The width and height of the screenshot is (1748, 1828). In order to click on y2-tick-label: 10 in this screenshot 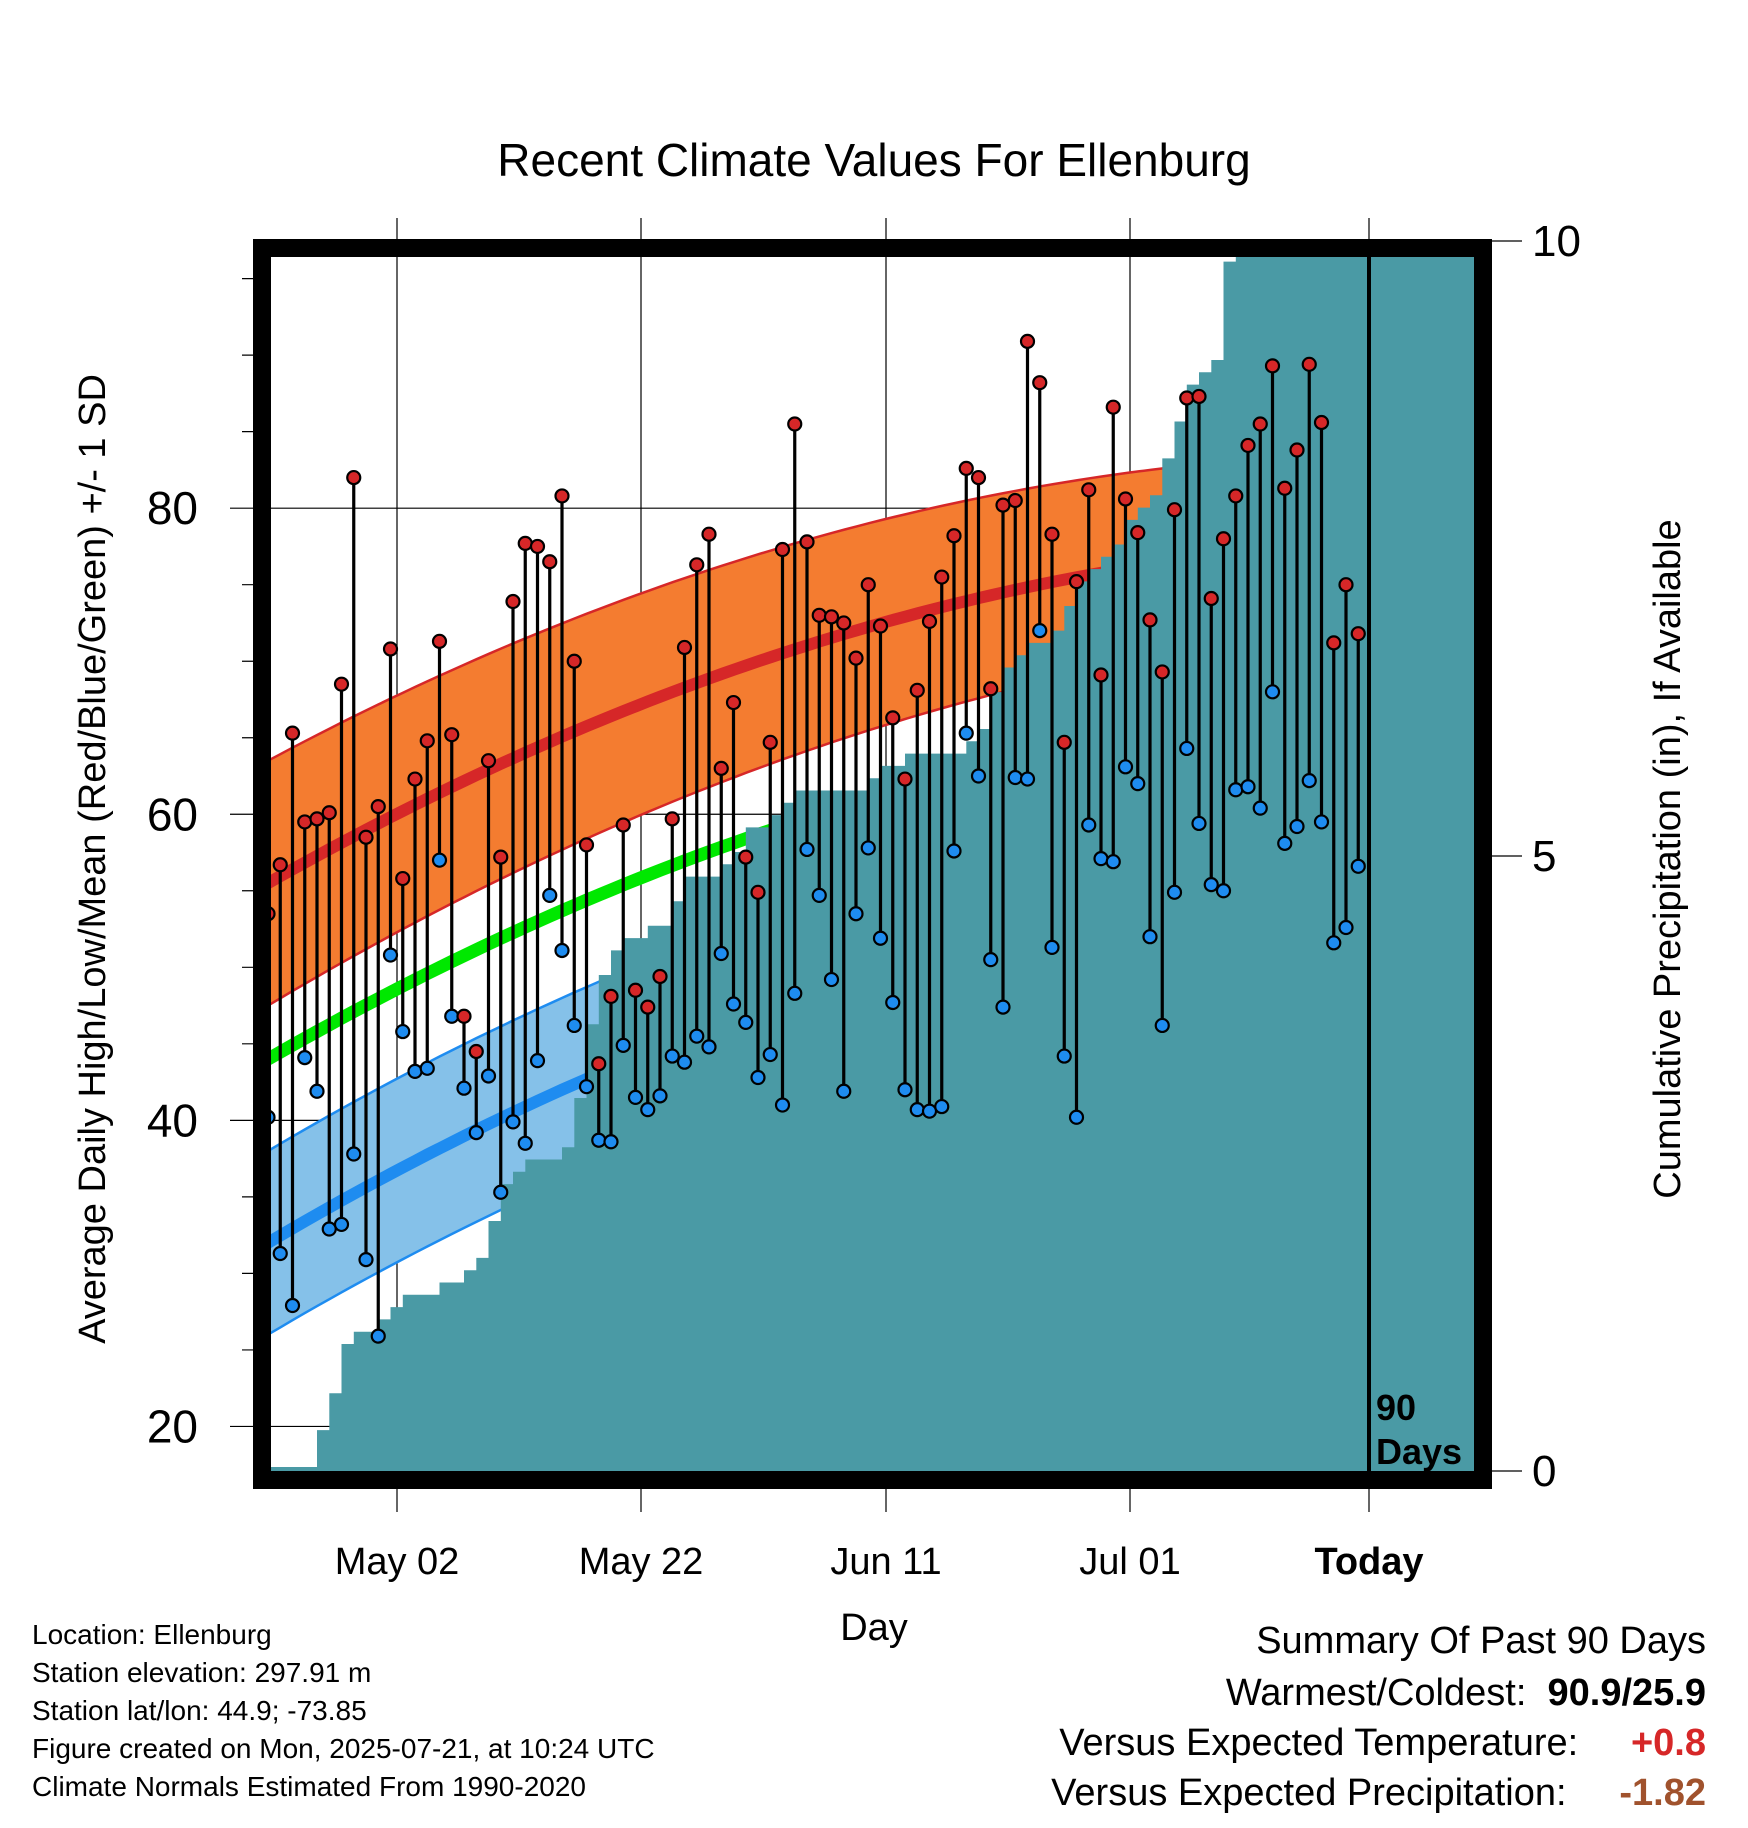, I will do `click(1556, 241)`.